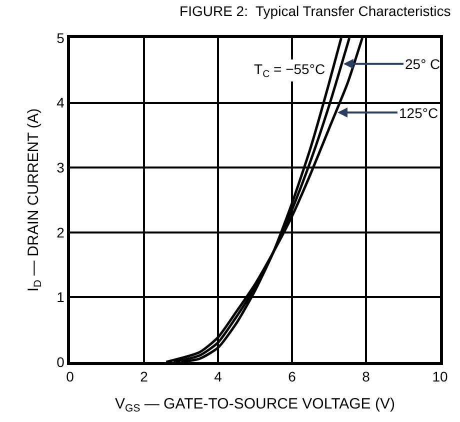 This screenshot has height=422, width=460. Describe the element at coordinates (255, 405) in the screenshot. I see `x-axis-title: V$_{GS}$ — GATE-TO-SOURCE VOLTAGE (V)` at that location.